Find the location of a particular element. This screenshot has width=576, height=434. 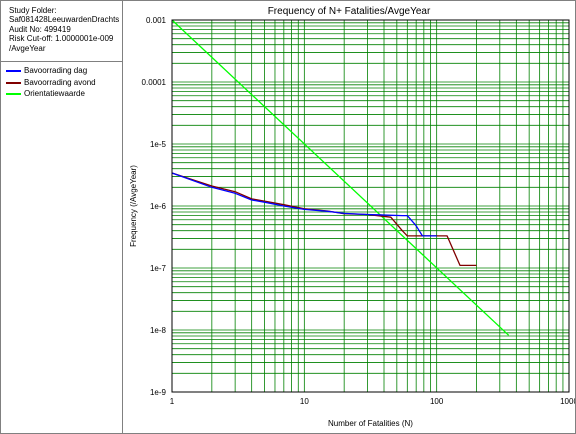

y-axis-title: Frequency (/AvgeYear) is located at coordinates (133, 206).